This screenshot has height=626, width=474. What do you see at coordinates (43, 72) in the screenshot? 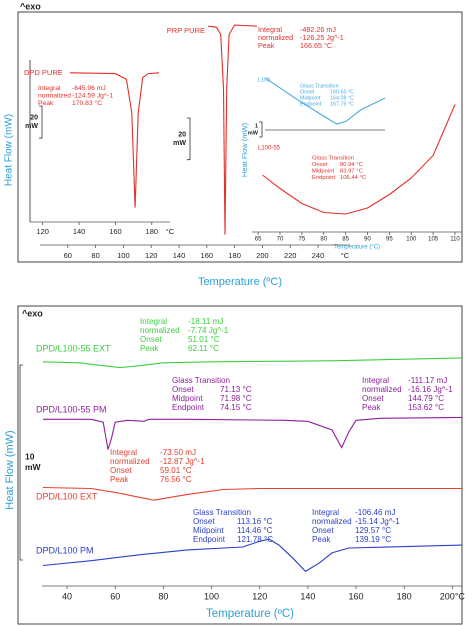
I see `series-label: DPD PURE` at bounding box center [43, 72].